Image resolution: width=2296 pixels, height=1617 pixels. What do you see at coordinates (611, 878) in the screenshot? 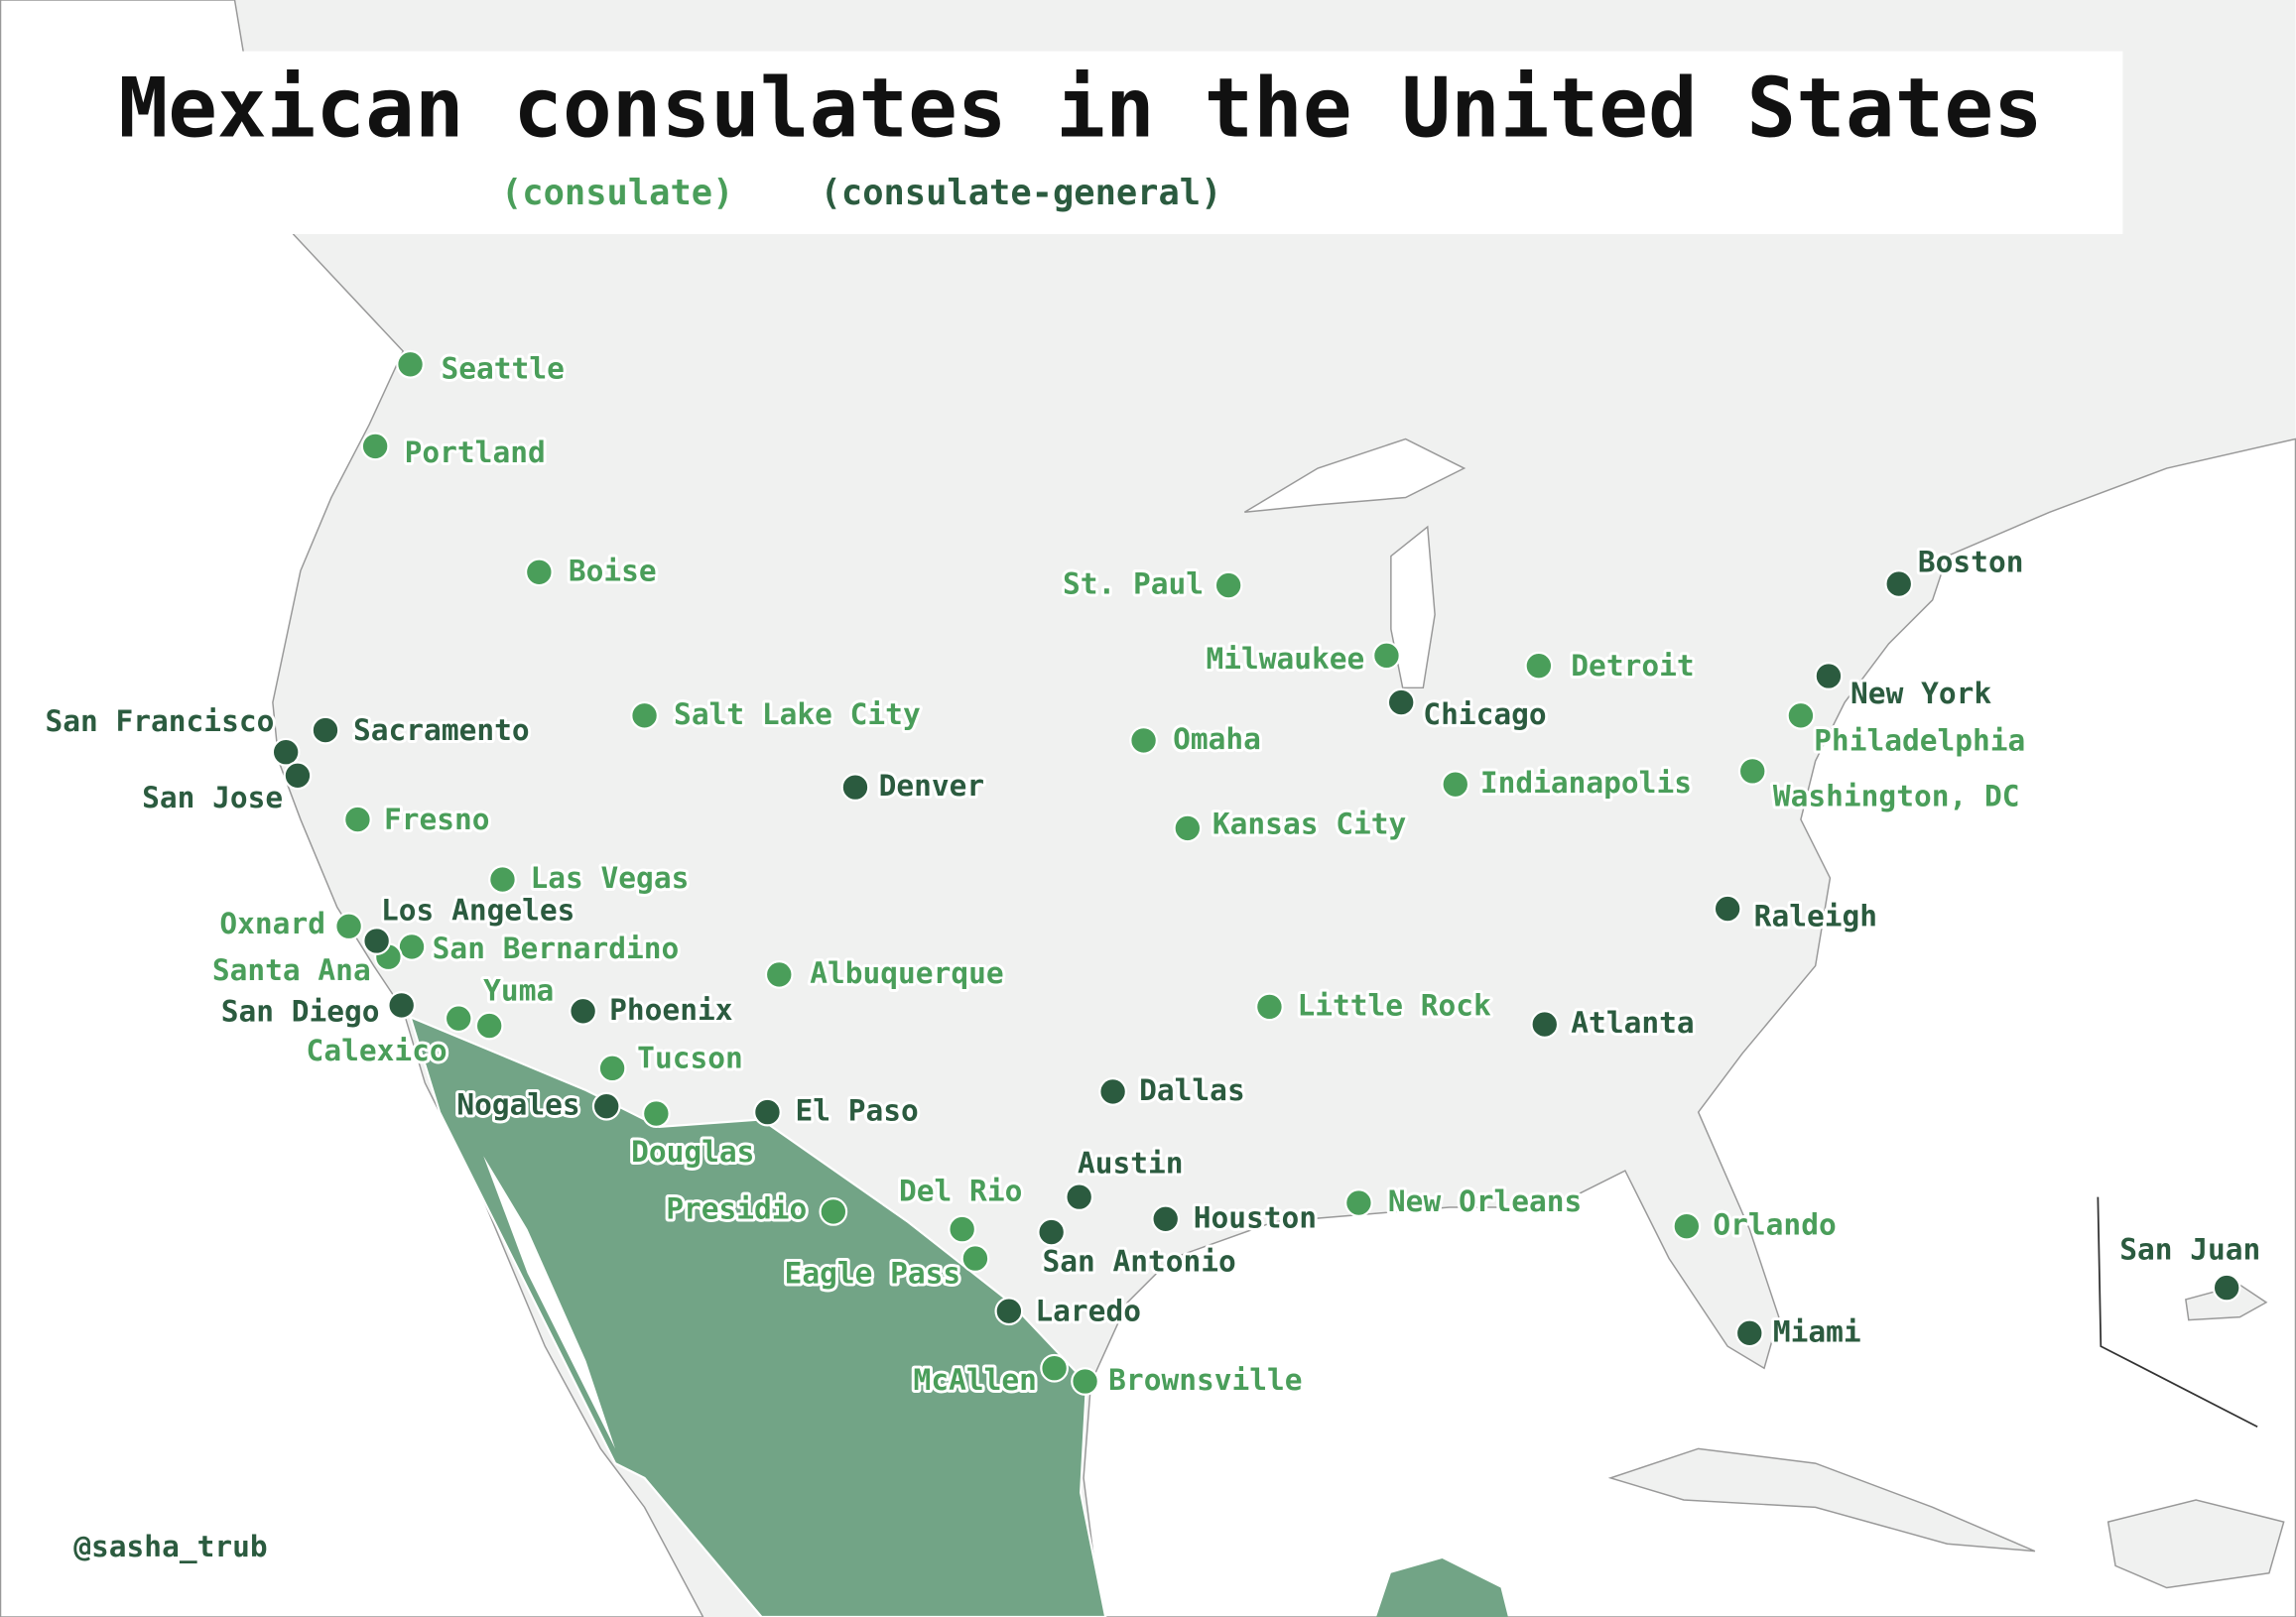
I see `city-label: Las Vegas` at bounding box center [611, 878].